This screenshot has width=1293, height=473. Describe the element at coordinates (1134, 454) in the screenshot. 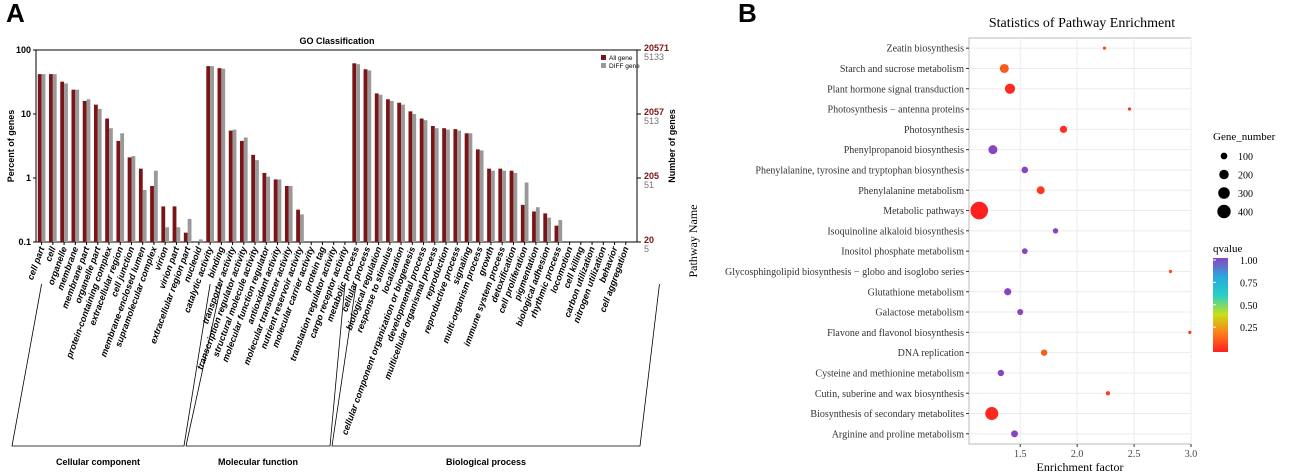

I see `x-tick-label: 2.5` at that location.